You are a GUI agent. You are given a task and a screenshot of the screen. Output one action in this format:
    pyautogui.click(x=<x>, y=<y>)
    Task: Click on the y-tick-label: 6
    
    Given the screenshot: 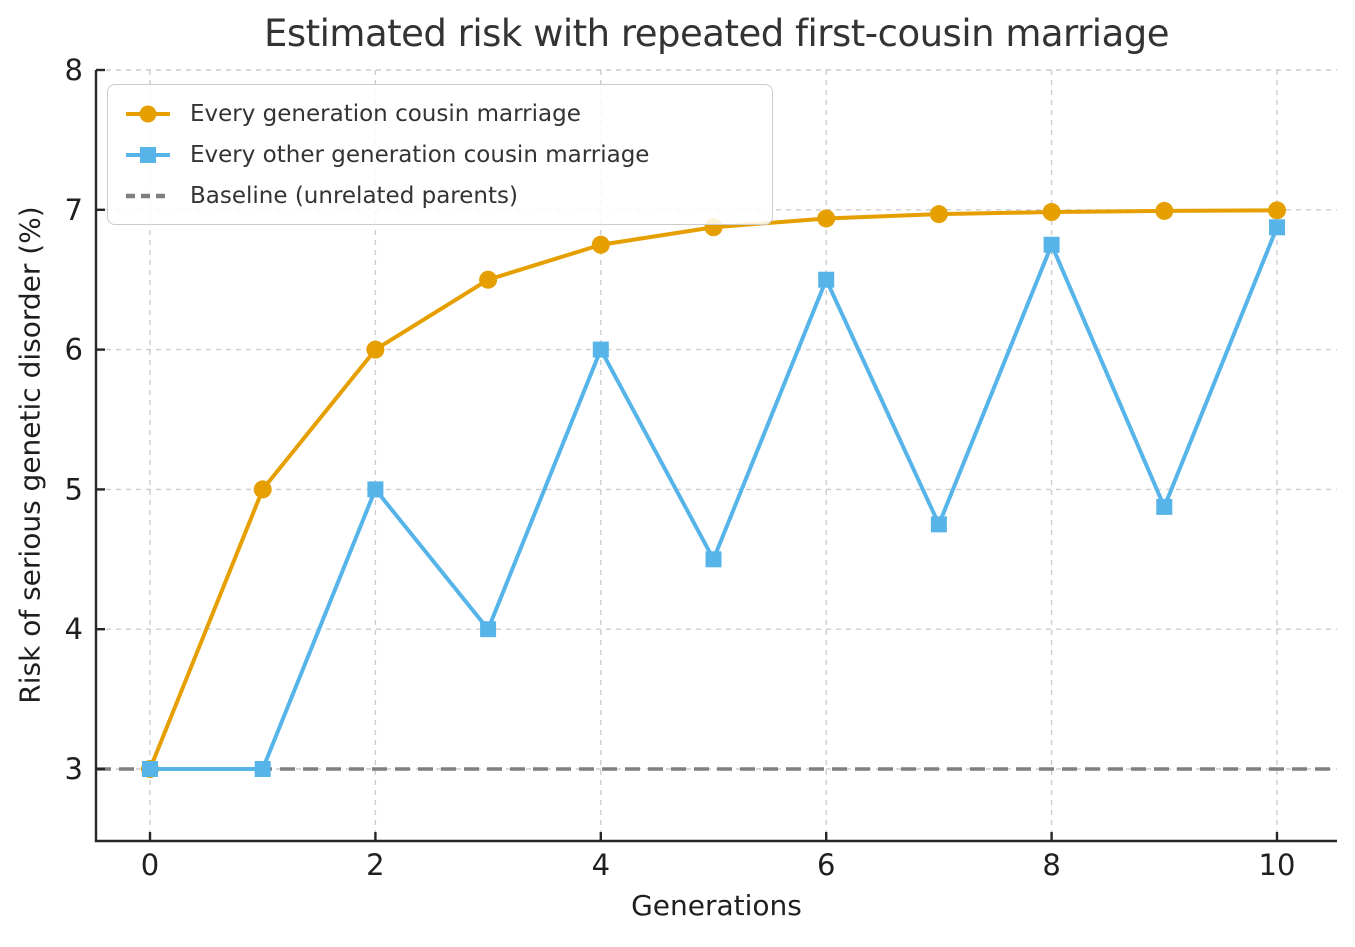 What is the action you would take?
    pyautogui.click(x=74, y=350)
    